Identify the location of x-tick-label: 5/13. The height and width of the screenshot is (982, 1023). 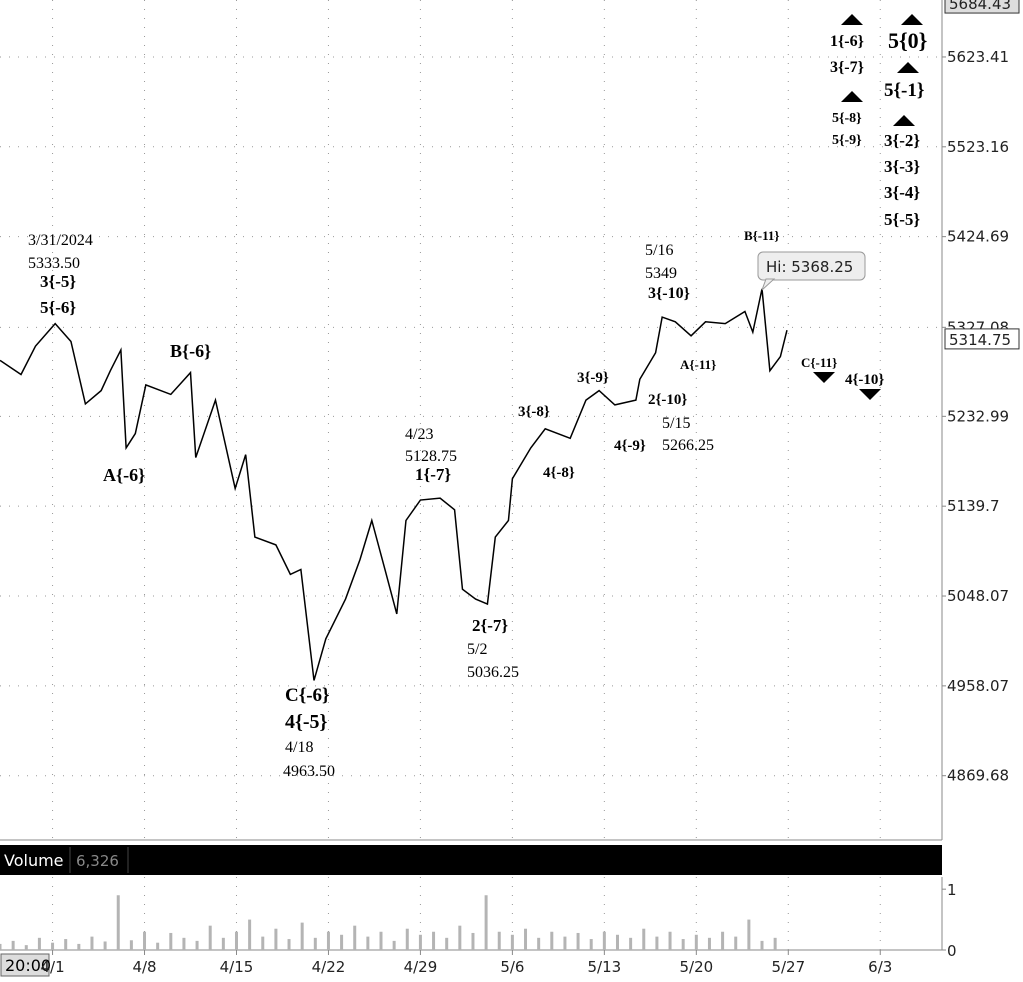
(605, 967).